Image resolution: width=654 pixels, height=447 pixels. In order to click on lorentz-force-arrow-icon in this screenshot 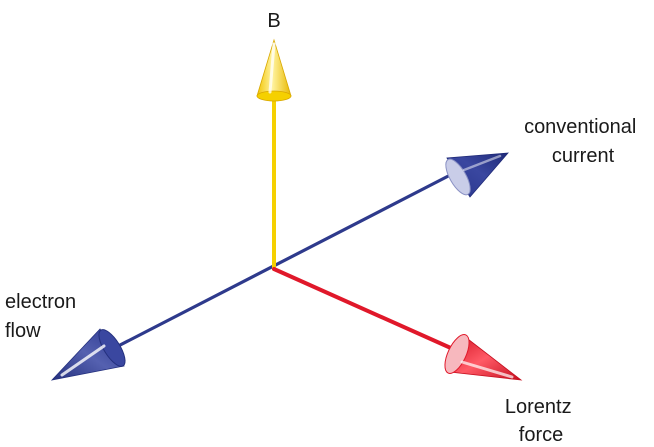, I will do `click(483, 357)`.